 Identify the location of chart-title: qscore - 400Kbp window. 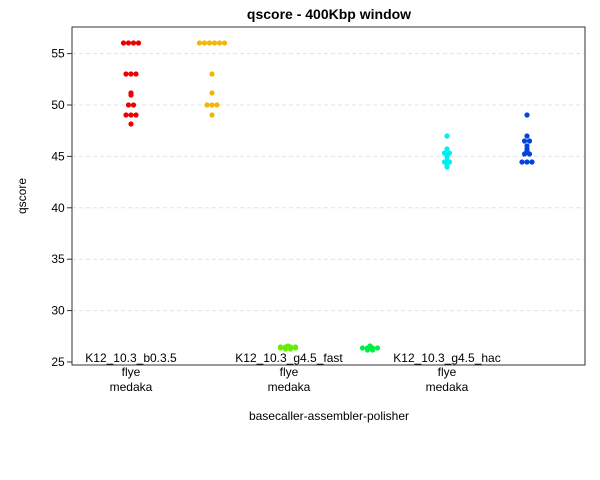
(329, 14).